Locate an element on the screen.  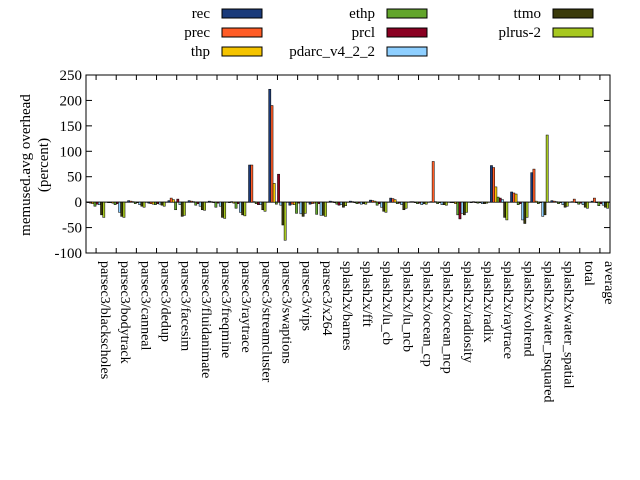
x-tick-label: parsec3/freqmine is located at coordinates (225, 309).